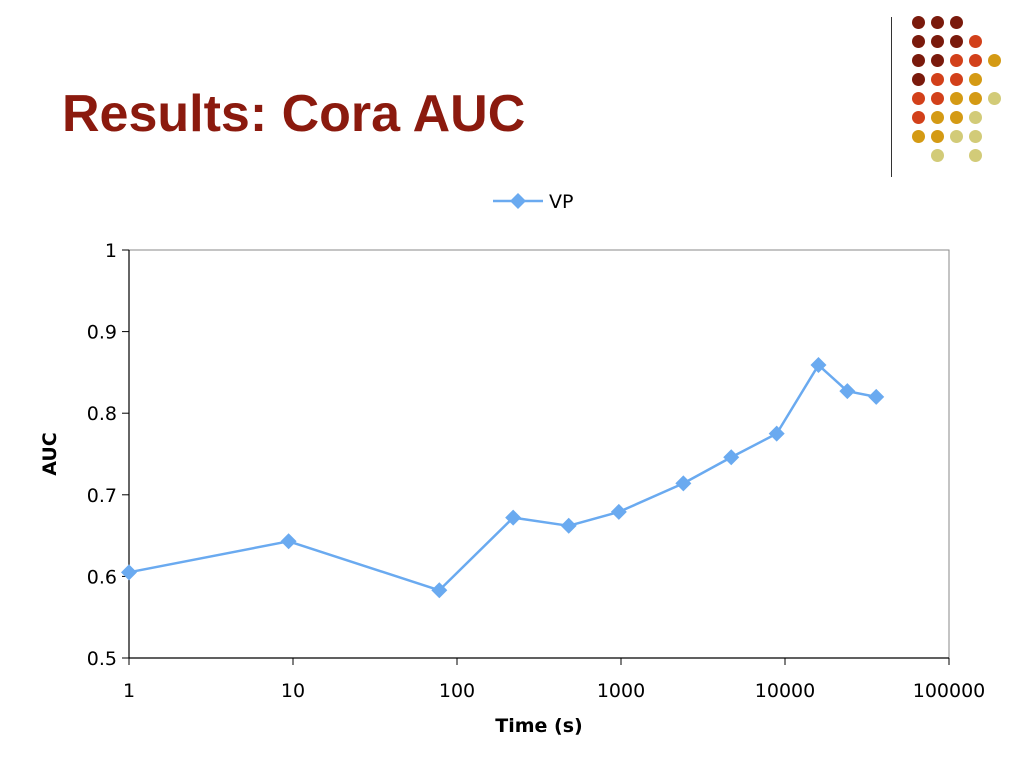 This screenshot has width=1024, height=768. What do you see at coordinates (621, 691) in the screenshot?
I see `x-tick-label: 1000` at bounding box center [621, 691].